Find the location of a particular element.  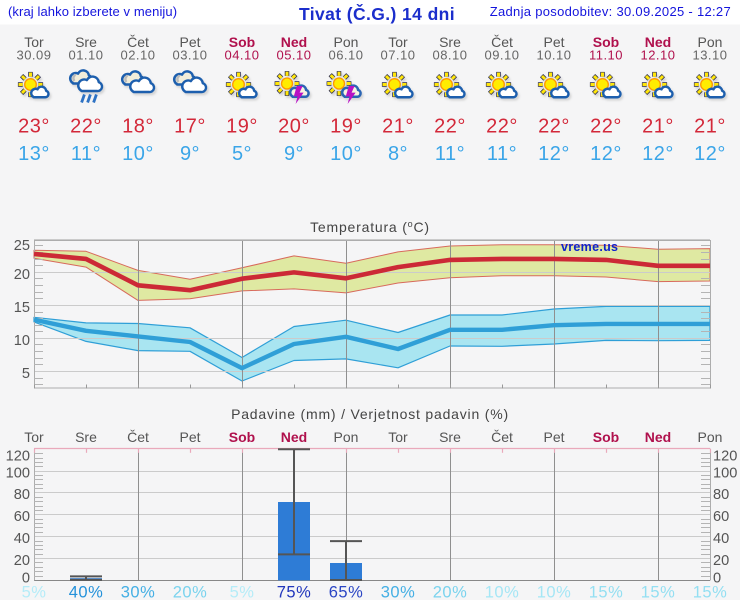

svg-text: 05.10 is located at coordinates (293, 55).